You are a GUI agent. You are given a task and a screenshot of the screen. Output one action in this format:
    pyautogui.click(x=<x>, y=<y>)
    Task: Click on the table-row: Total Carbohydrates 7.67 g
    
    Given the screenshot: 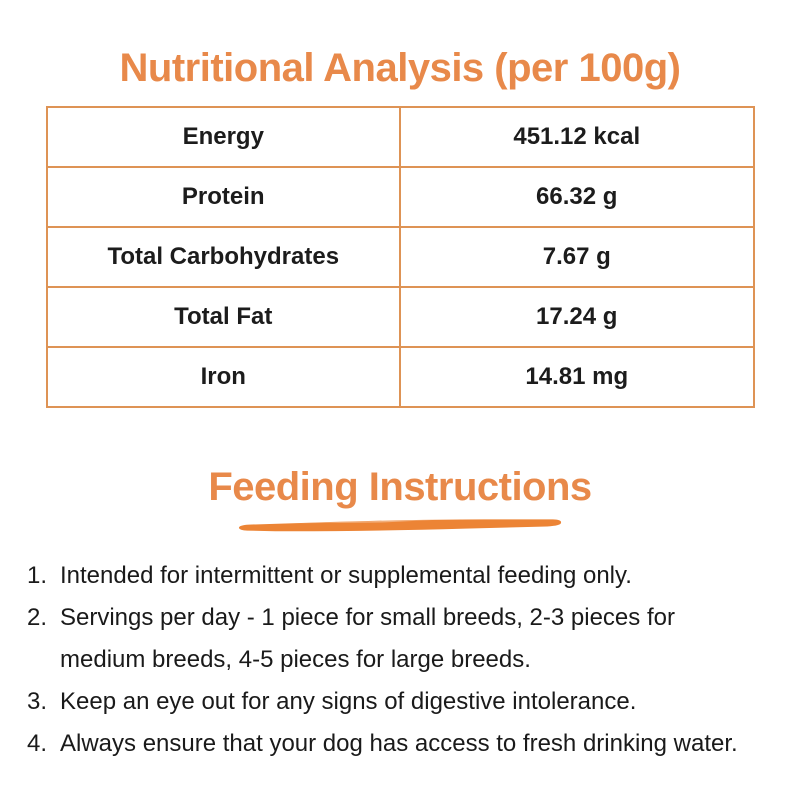 What is the action you would take?
    pyautogui.click(x=400, y=257)
    